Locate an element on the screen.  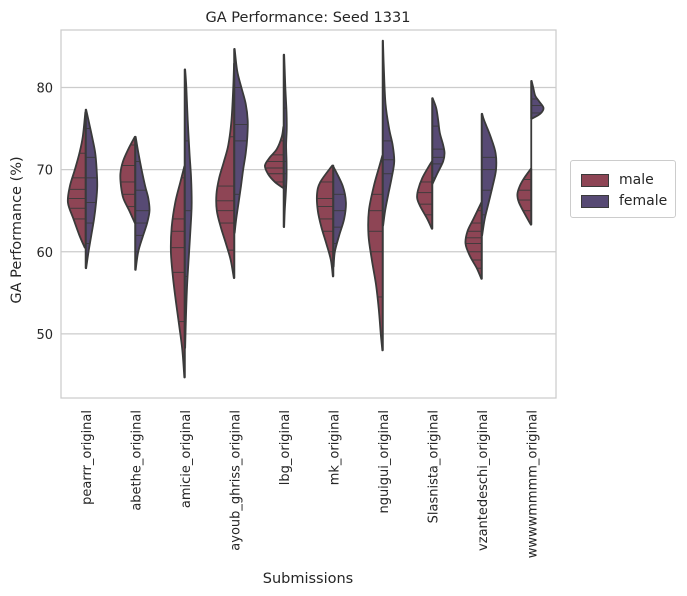
y-tick-label: 80 is located at coordinates (44, 89).